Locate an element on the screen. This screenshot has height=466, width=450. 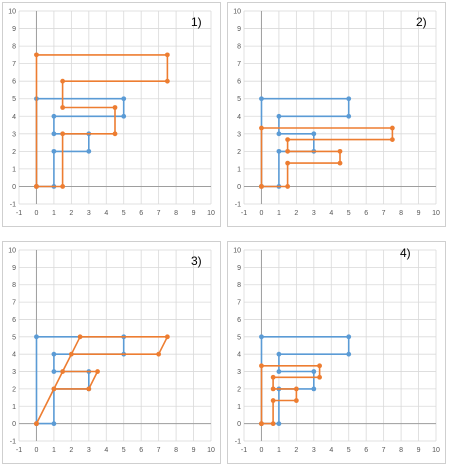
y-tick-label: 2 is located at coordinates (14, 152).